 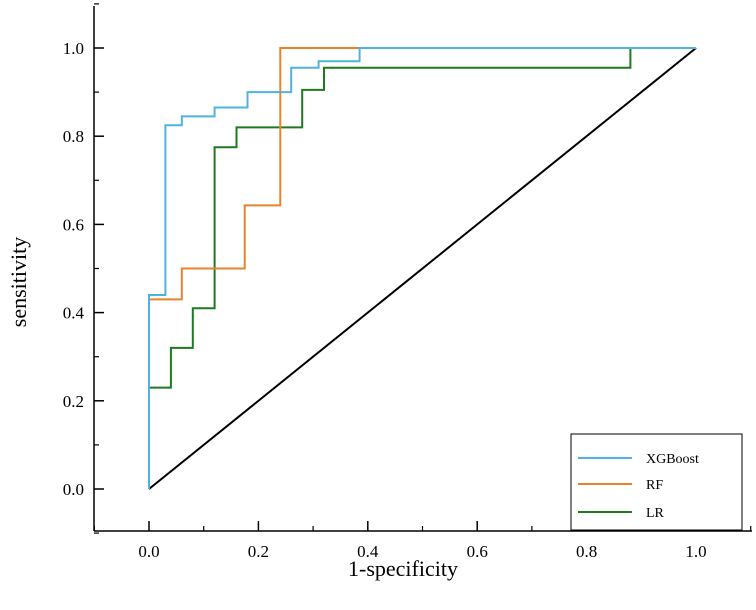 I want to click on x-tick-label: 0.4, so click(x=368, y=551).